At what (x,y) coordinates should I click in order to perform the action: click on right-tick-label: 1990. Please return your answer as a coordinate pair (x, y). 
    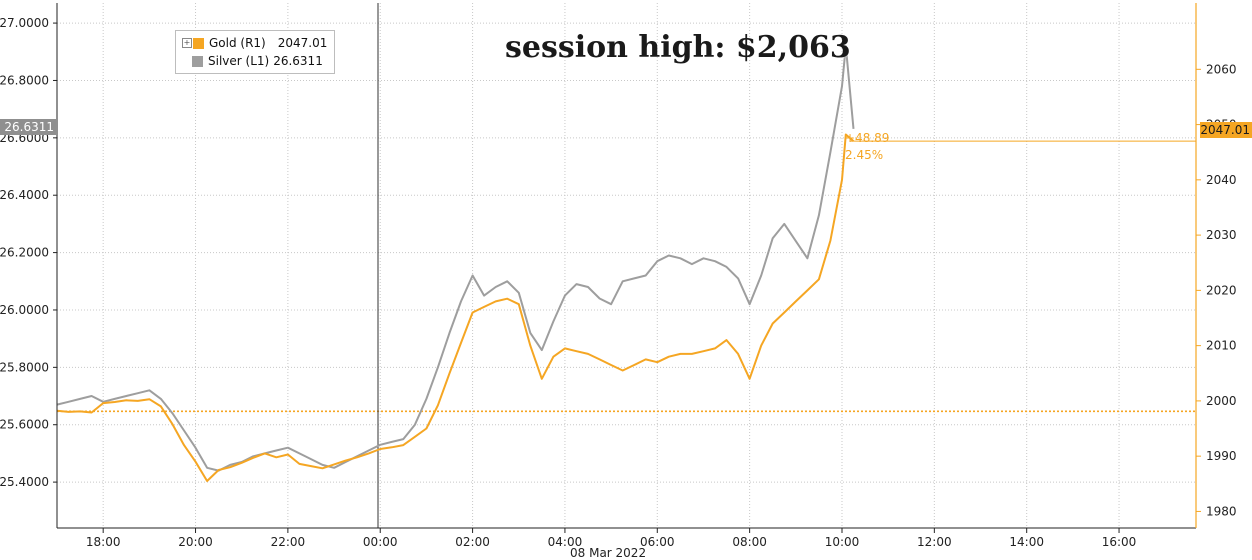
    Looking at the image, I should click on (1221, 456).